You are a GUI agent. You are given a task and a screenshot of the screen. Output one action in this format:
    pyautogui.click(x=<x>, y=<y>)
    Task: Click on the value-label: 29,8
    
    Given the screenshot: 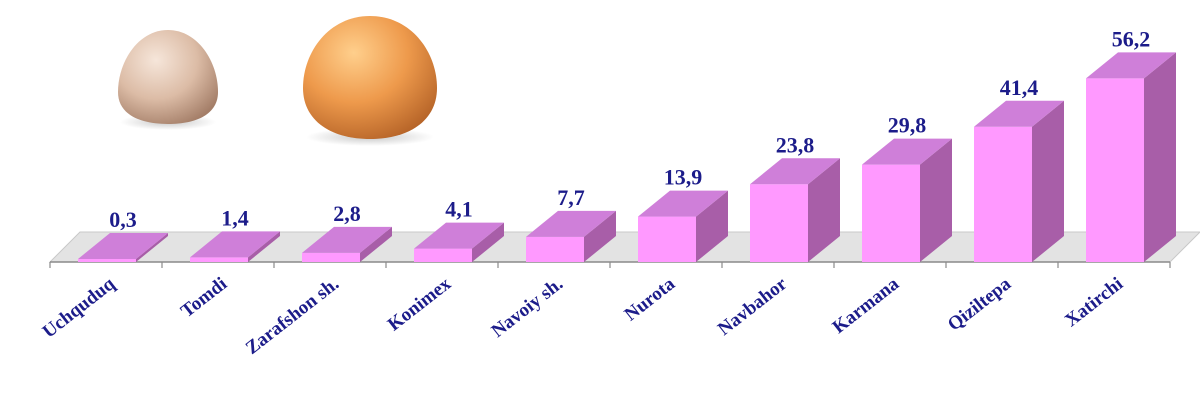 What is the action you would take?
    pyautogui.click(x=907, y=125)
    